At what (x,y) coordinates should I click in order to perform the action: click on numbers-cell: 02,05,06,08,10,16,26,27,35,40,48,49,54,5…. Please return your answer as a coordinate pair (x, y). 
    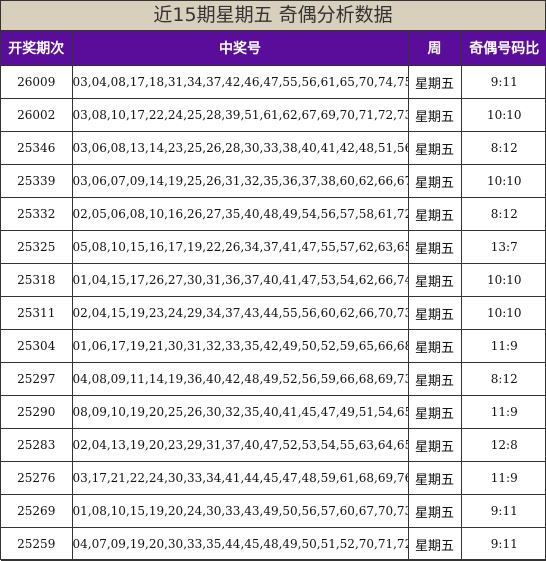
    Looking at the image, I should click on (240, 214).